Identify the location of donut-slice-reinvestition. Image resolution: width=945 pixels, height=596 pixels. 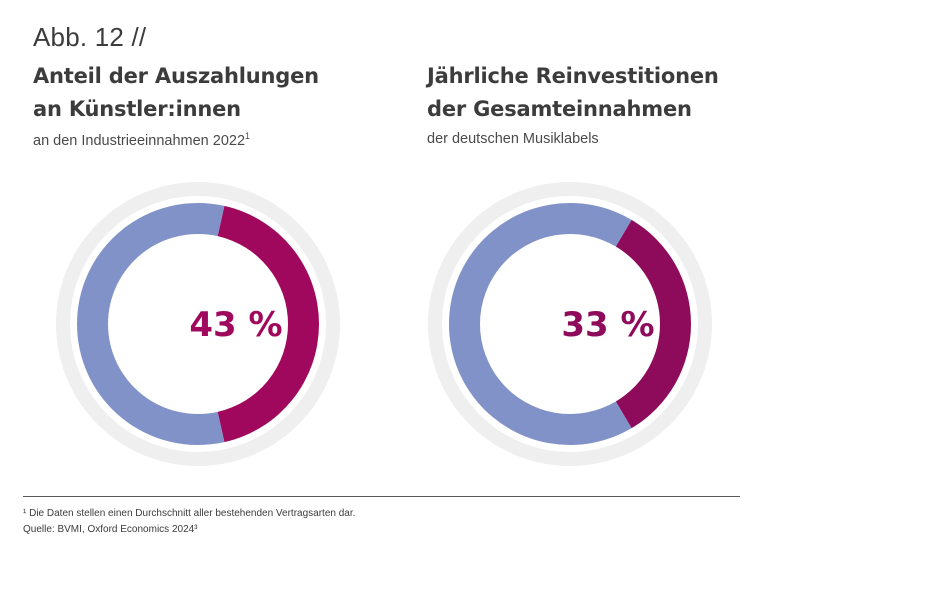
(653, 324).